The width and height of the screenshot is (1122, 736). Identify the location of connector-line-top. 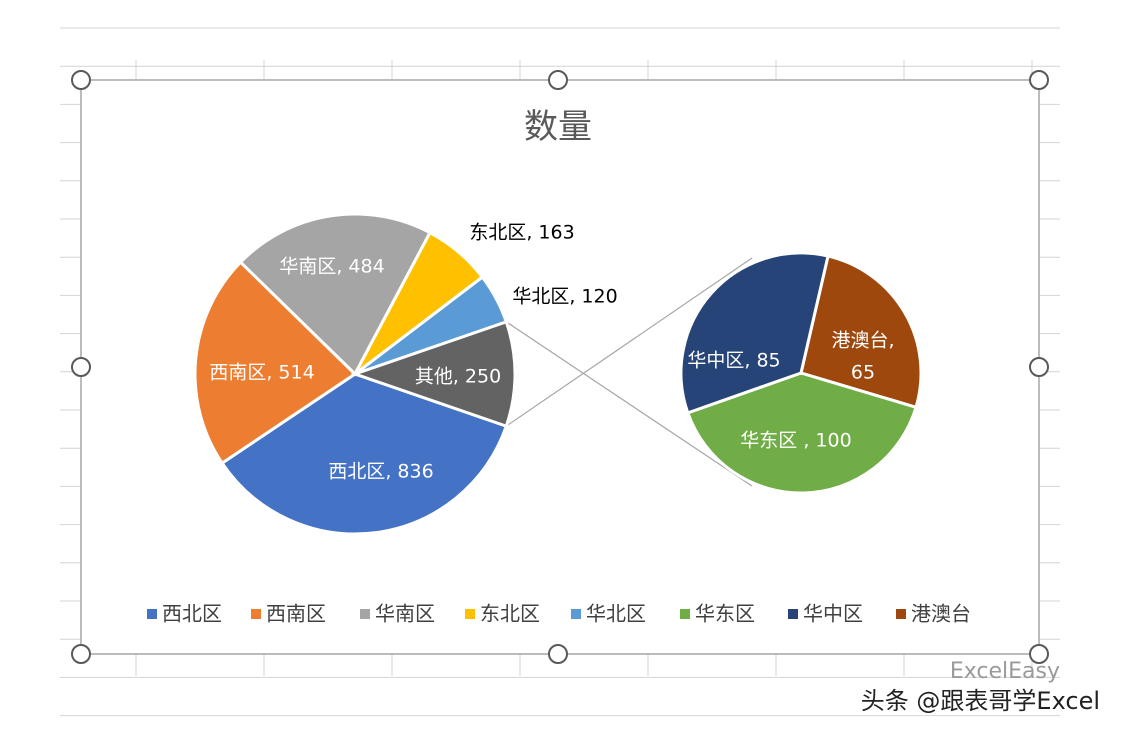
(629, 342).